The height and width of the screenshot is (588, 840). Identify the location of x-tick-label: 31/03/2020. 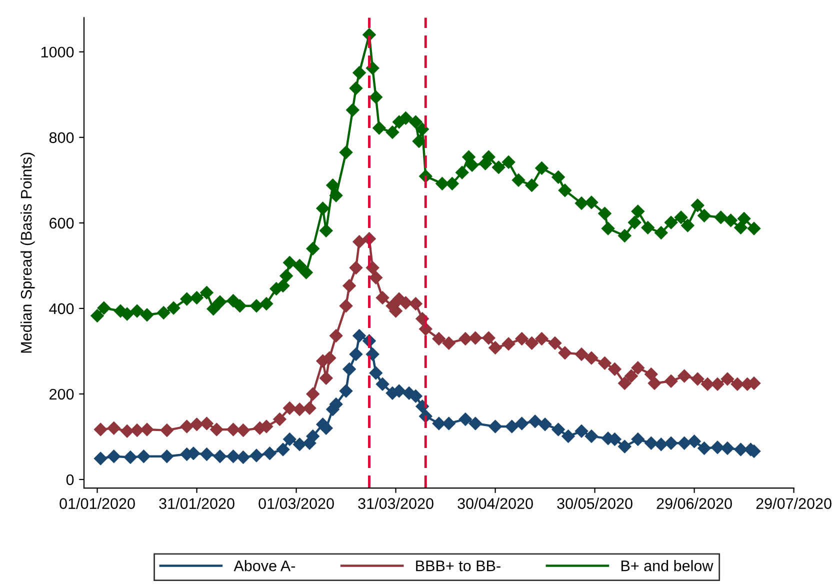
(396, 503).